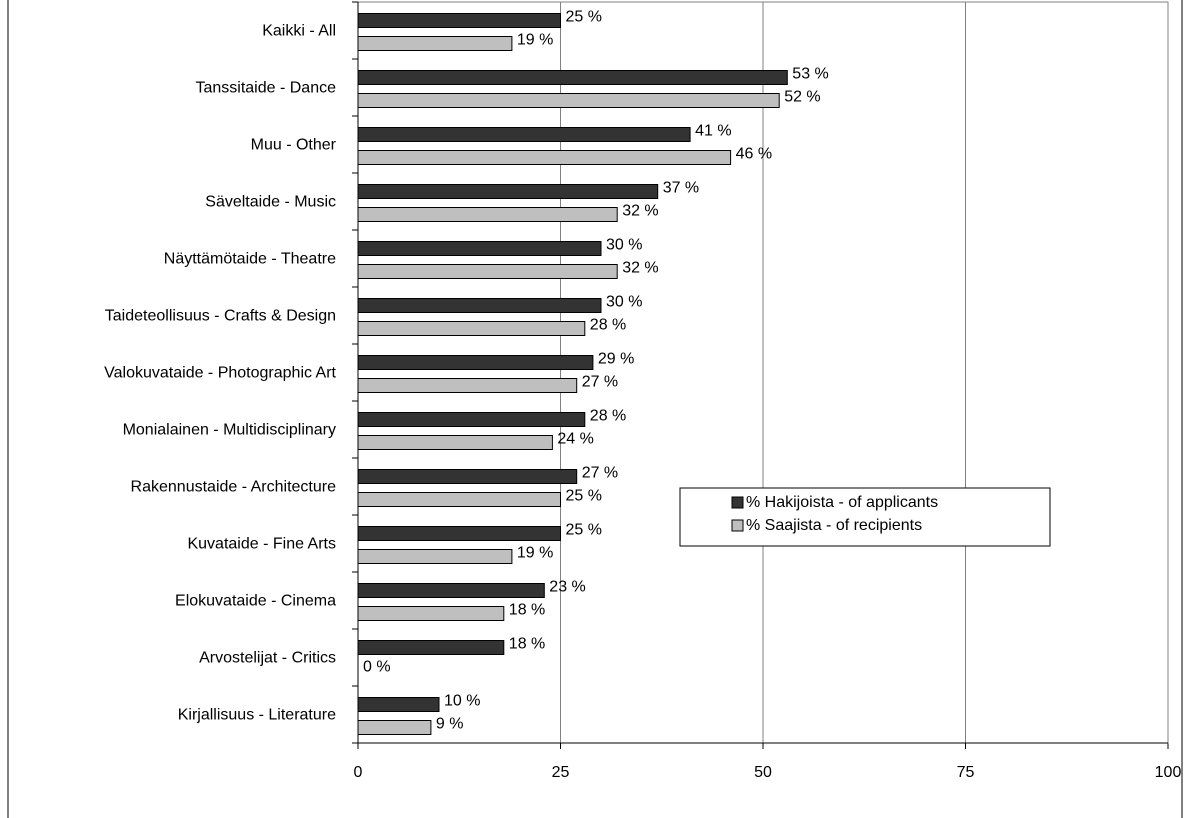 The height and width of the screenshot is (818, 1185). I want to click on x-tick-label: 25, so click(561, 772).